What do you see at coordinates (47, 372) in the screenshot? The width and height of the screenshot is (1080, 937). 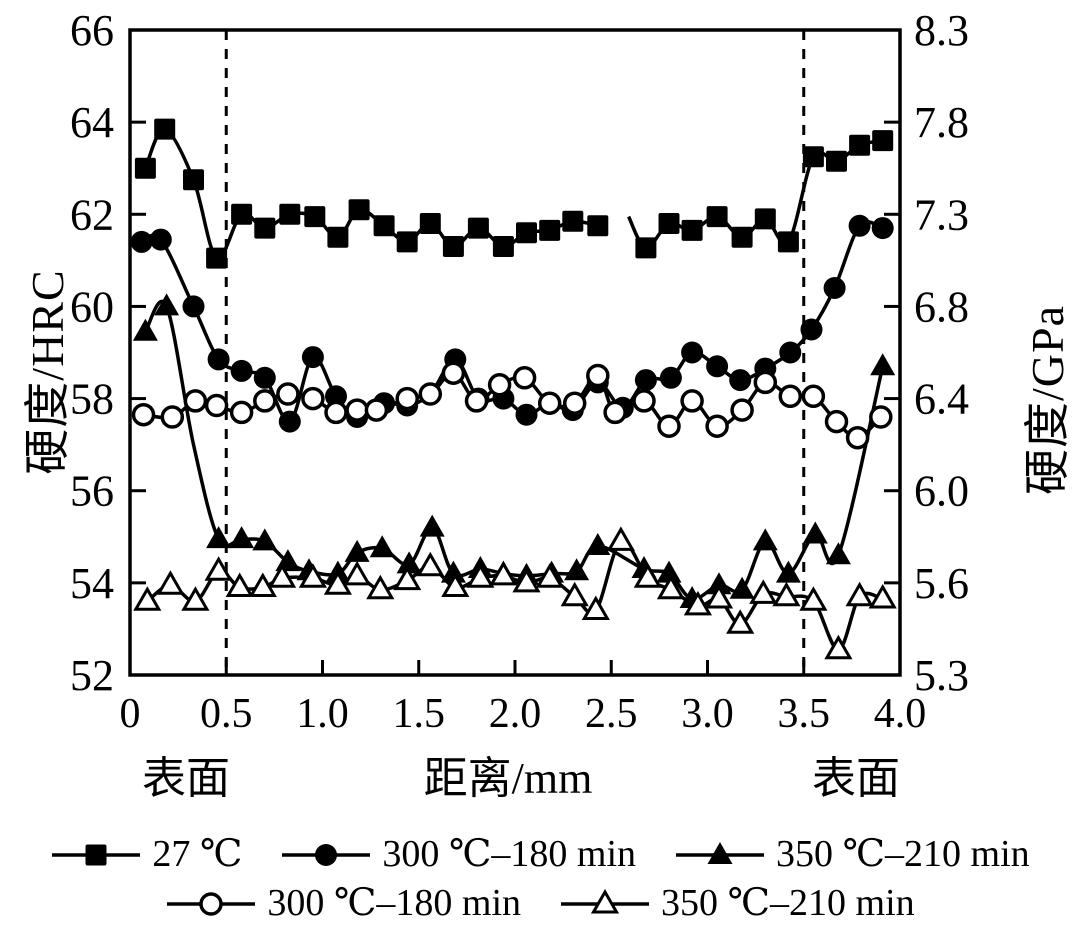 I see `y-axis-title-left: 硬度/HRC` at bounding box center [47, 372].